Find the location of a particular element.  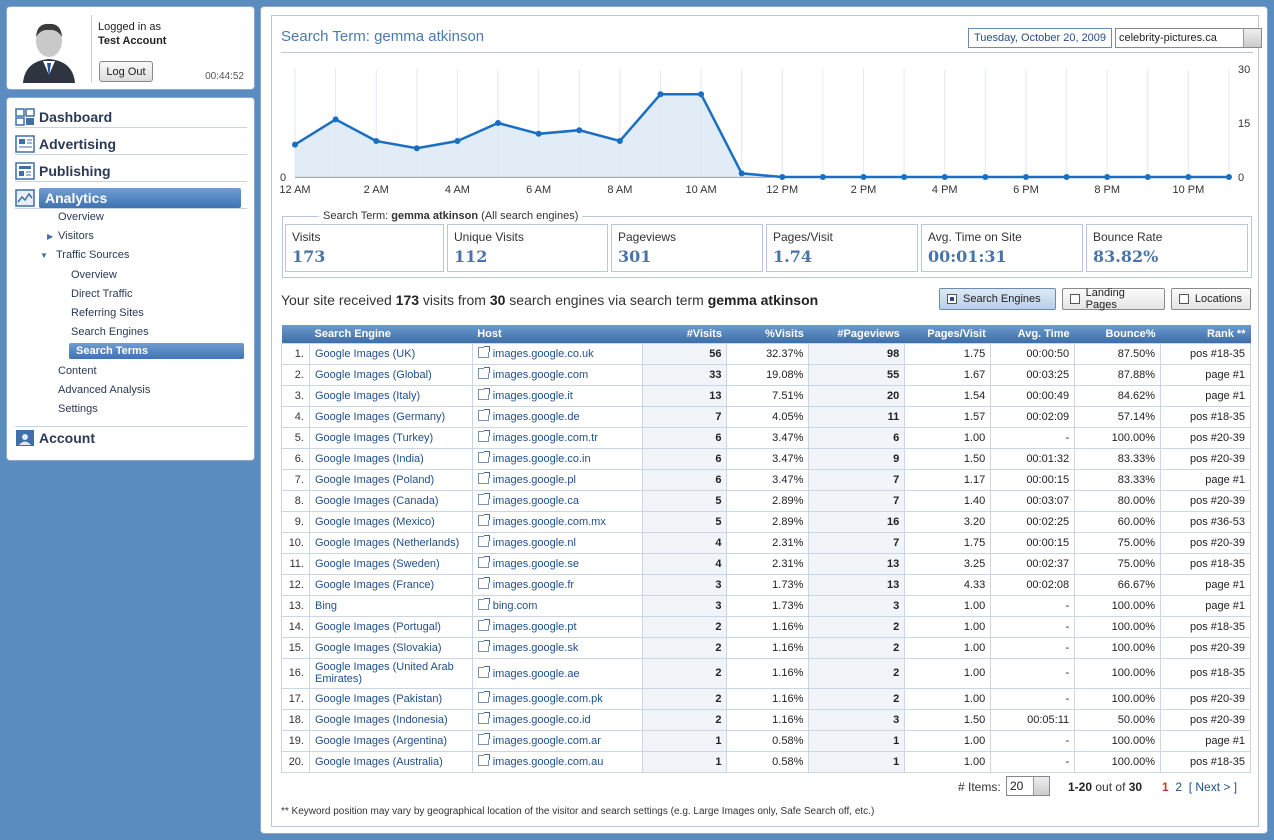

engine-cell: Google Images (Netherlands) is located at coordinates (390, 542).